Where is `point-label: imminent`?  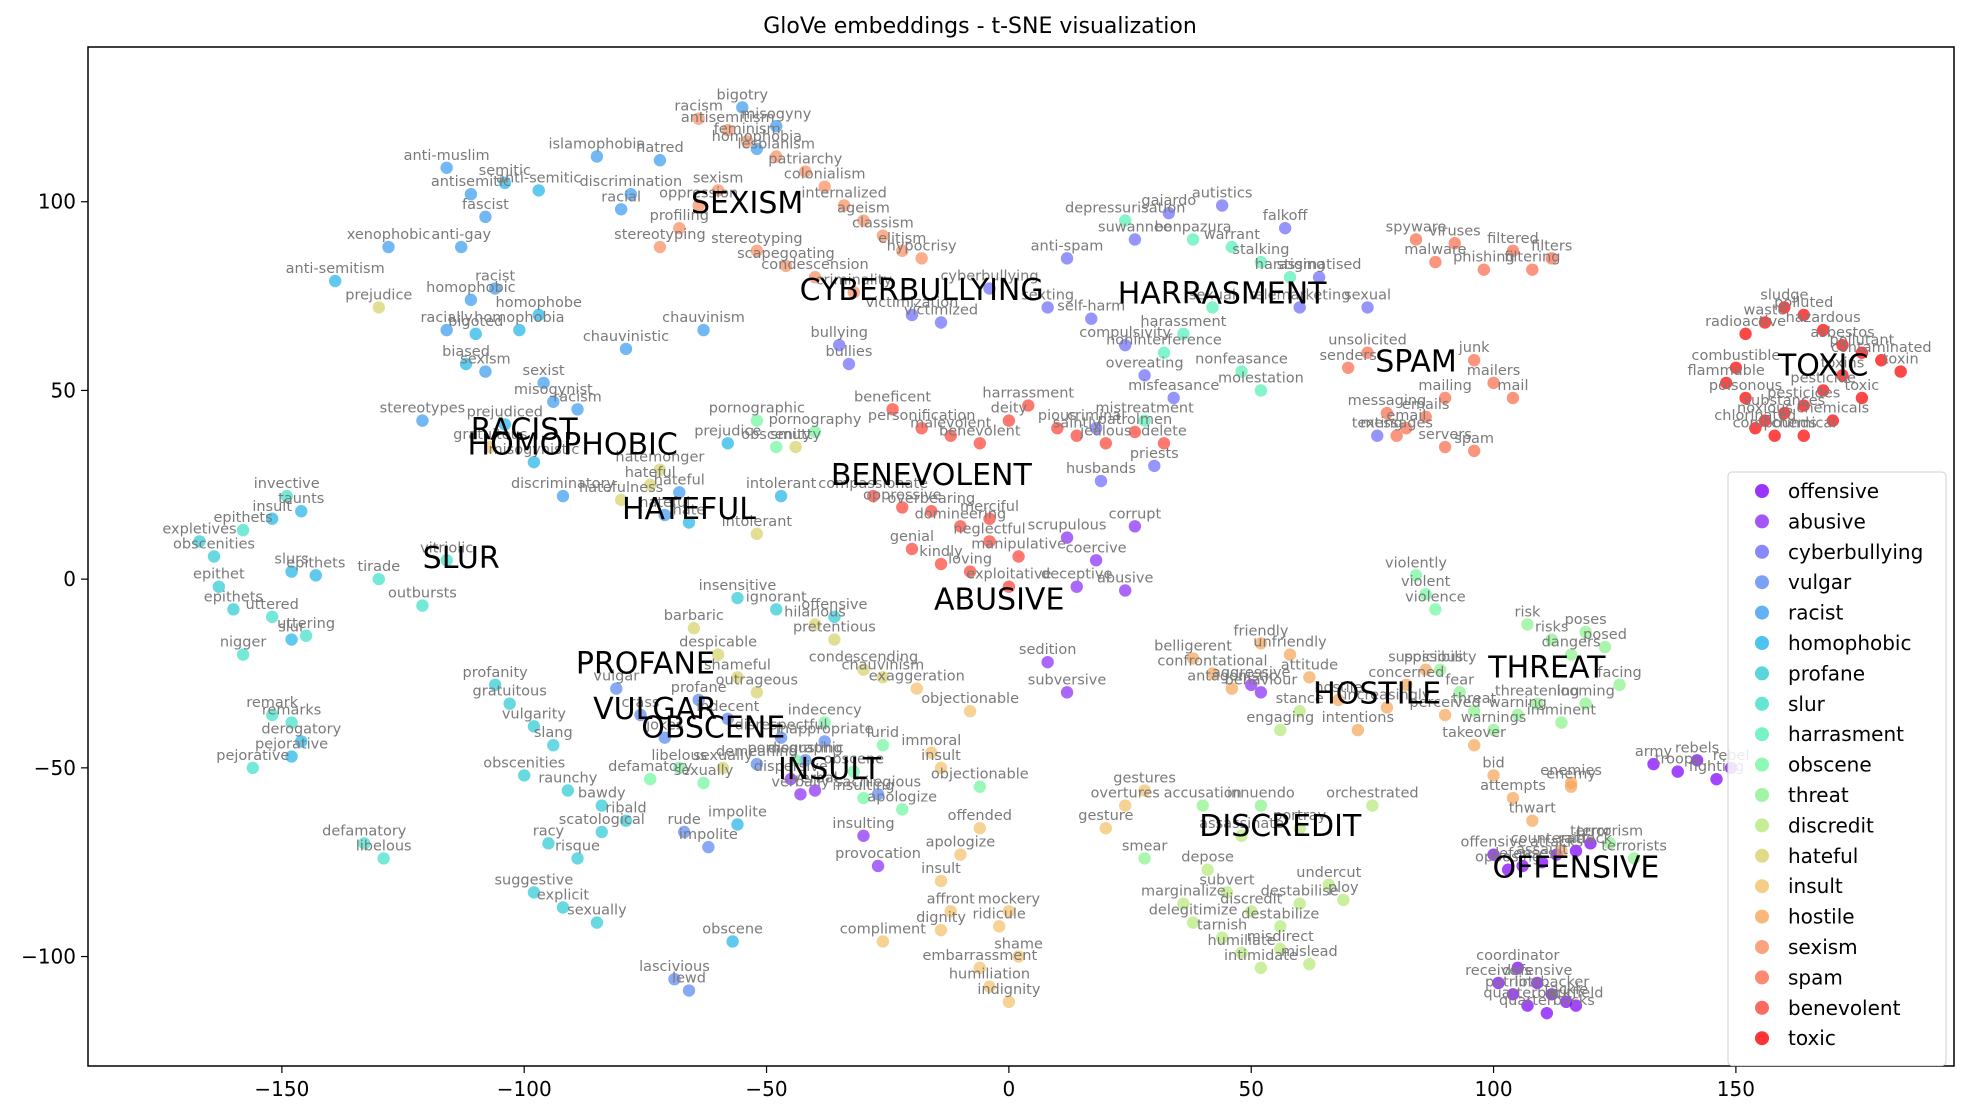
point-label: imminent is located at coordinates (1562, 711).